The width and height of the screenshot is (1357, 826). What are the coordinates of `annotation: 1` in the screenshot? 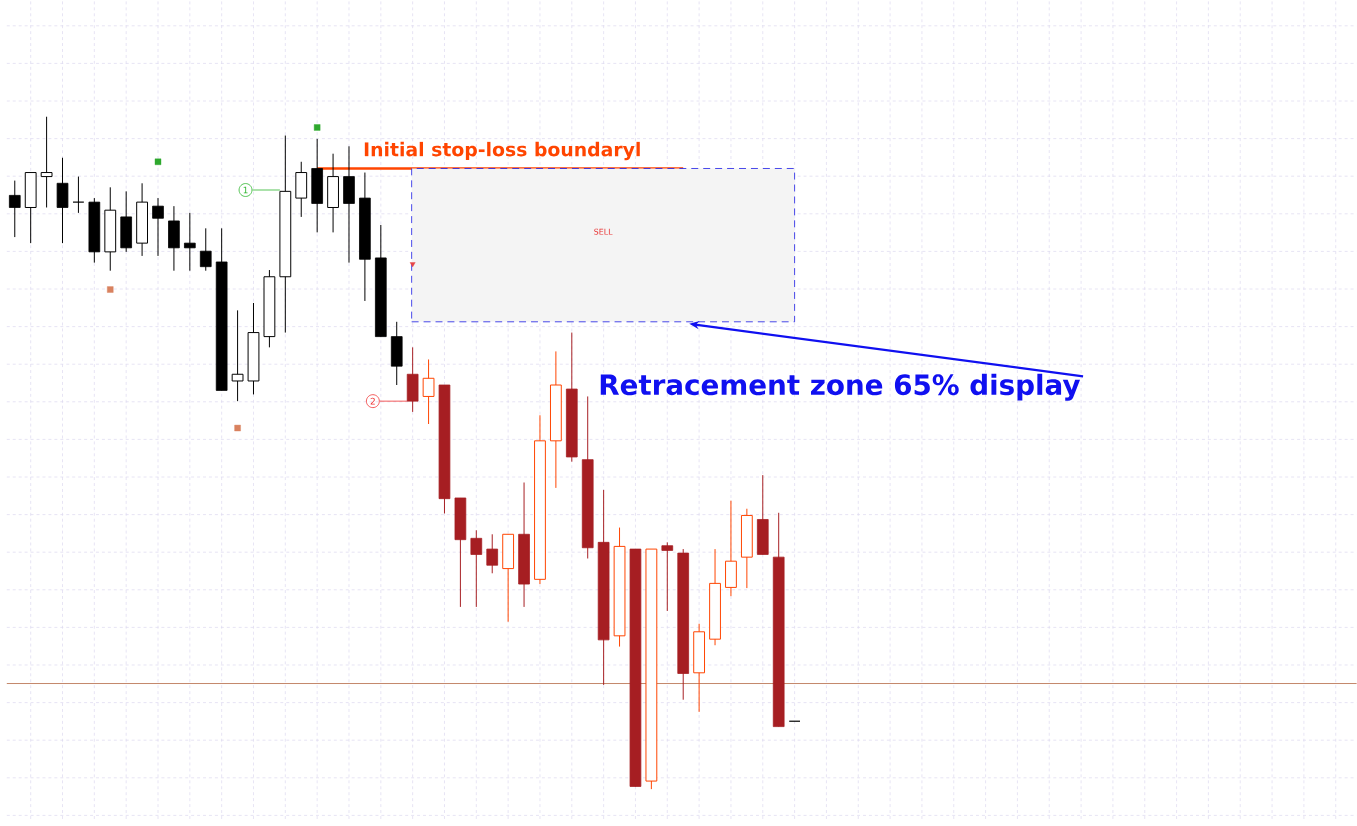 It's located at (245, 190).